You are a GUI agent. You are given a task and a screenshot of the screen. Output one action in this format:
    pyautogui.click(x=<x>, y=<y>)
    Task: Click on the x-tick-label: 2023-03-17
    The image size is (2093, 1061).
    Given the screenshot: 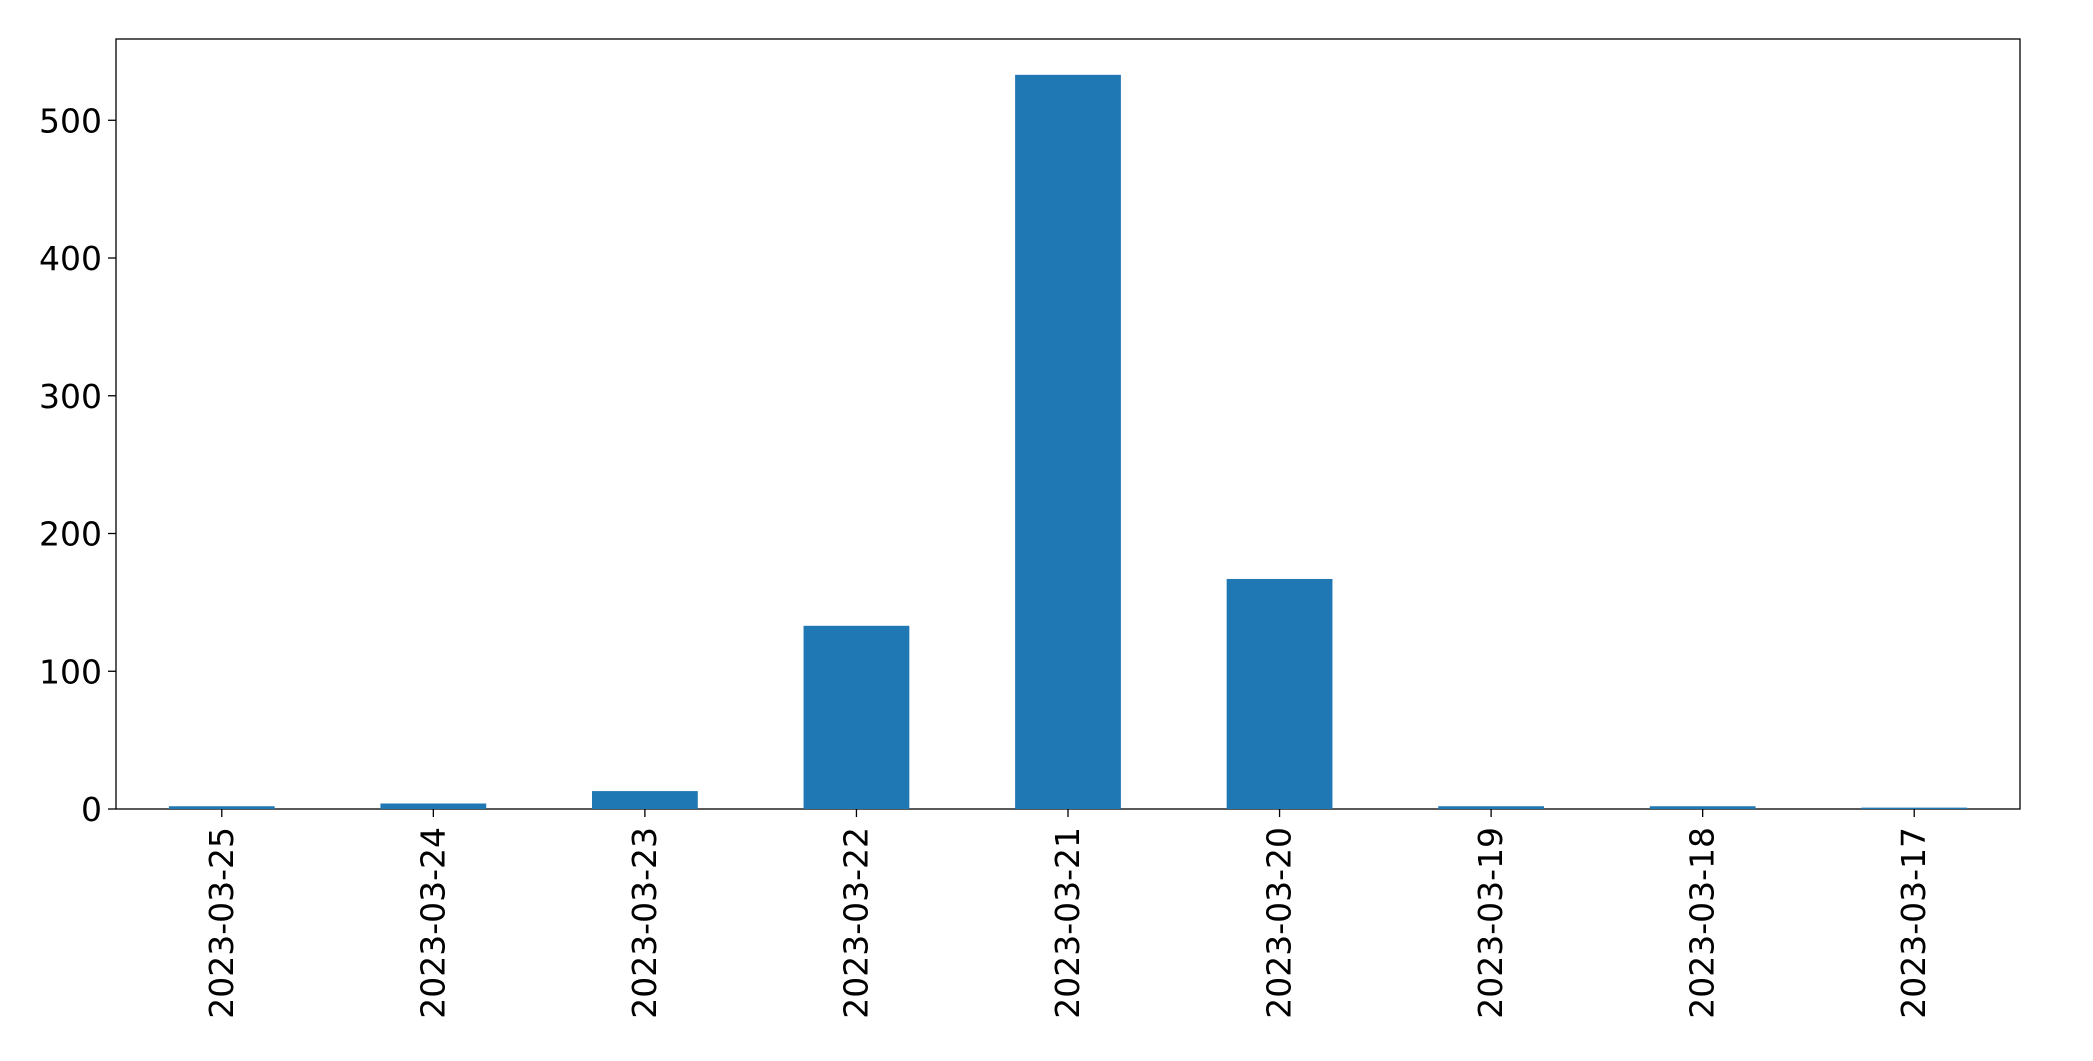 What is the action you would take?
    pyautogui.click(x=1913, y=923)
    